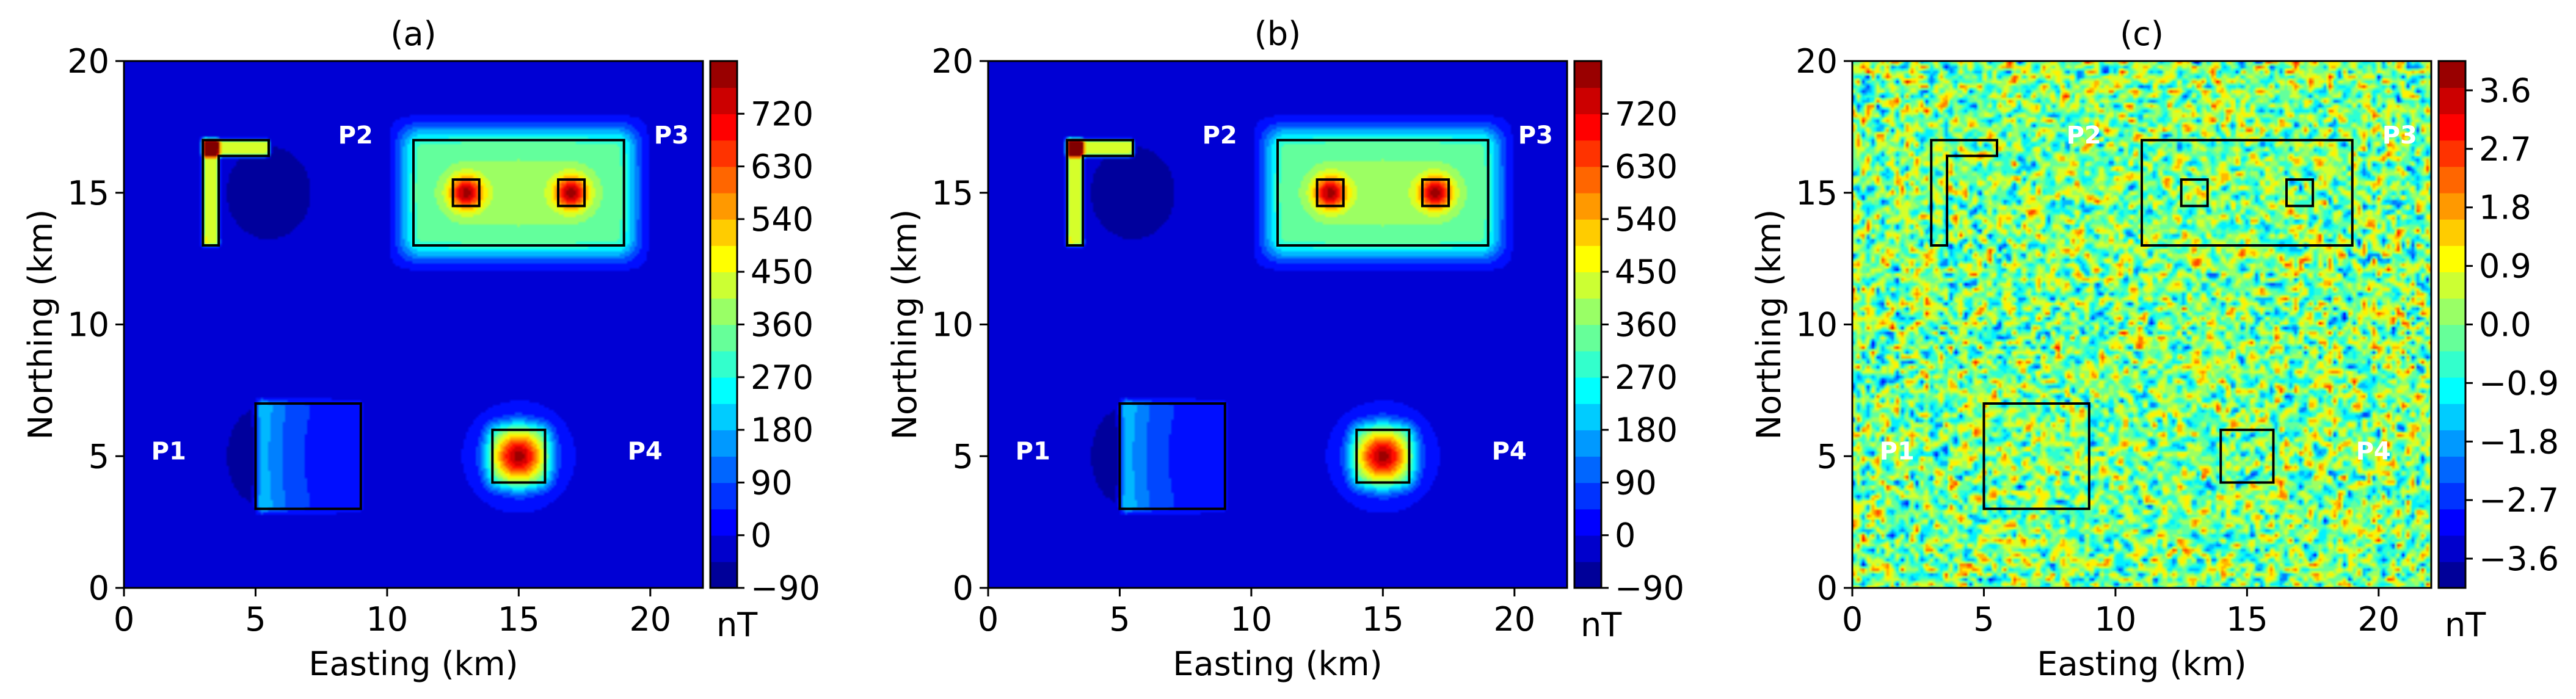  What do you see at coordinates (2519, 559) in the screenshot?
I see `colorbar-tick-label: −3.6` at bounding box center [2519, 559].